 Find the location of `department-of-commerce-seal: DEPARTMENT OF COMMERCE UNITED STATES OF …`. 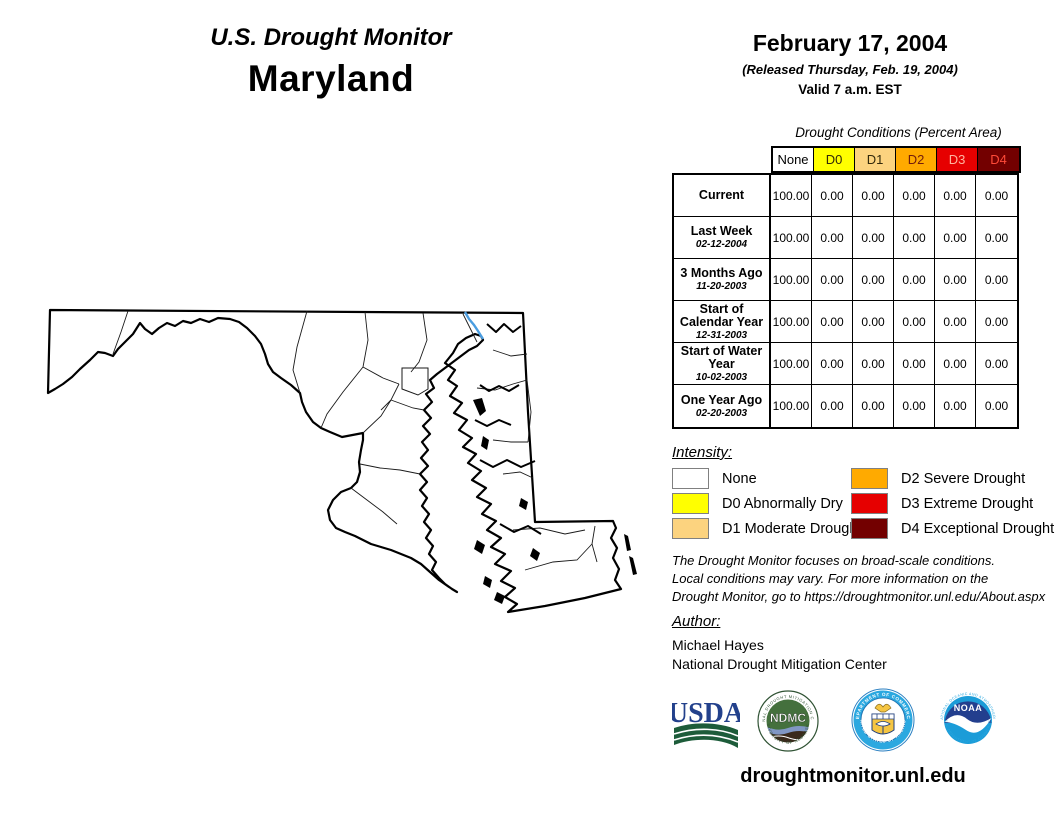

department-of-commerce-seal: DEPARTMENT OF COMMERCE UNITED STATES OF … is located at coordinates (883, 720).